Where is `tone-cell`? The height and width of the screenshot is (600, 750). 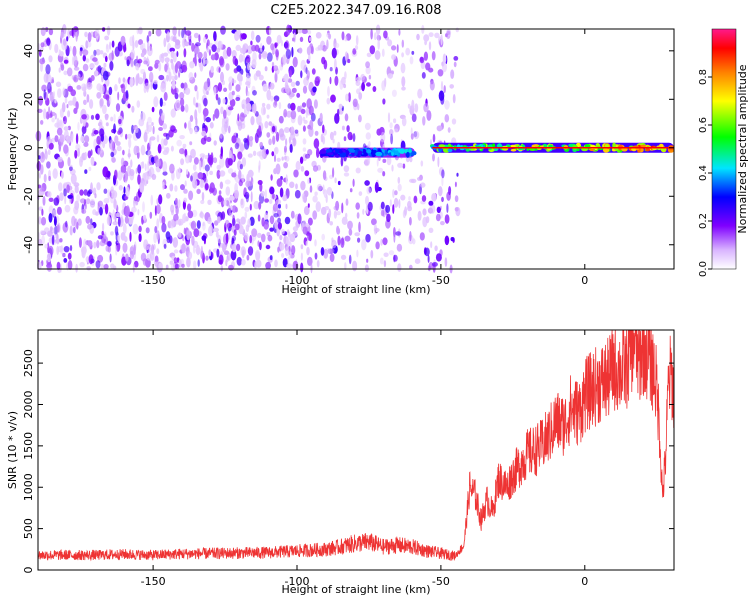 tone-cell is located at coordinates (402, 152).